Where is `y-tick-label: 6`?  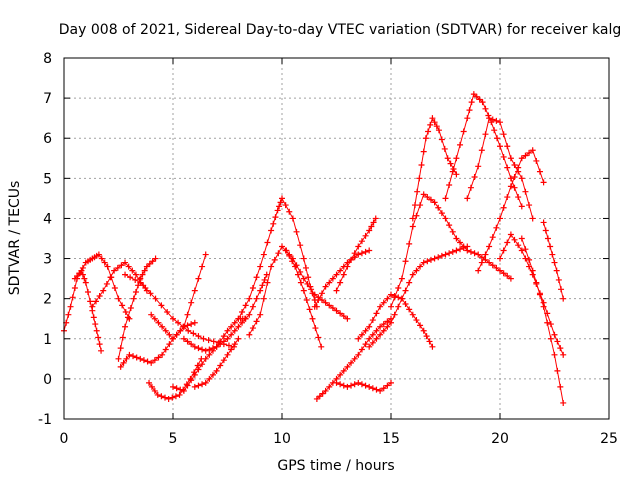
y-tick-label: 6 is located at coordinates (47, 139).